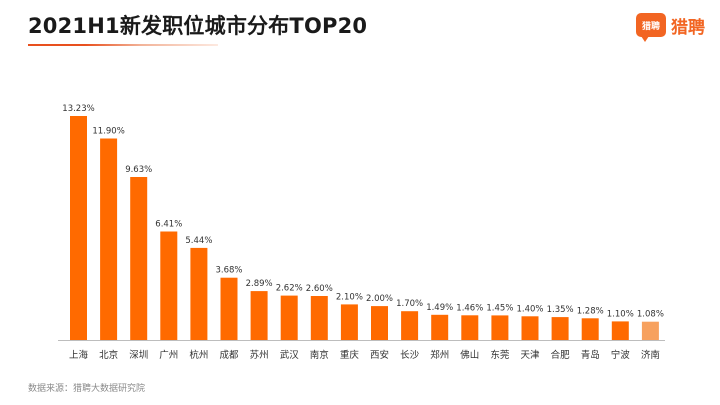  I want to click on value-label: 13.23%, so click(78, 109).